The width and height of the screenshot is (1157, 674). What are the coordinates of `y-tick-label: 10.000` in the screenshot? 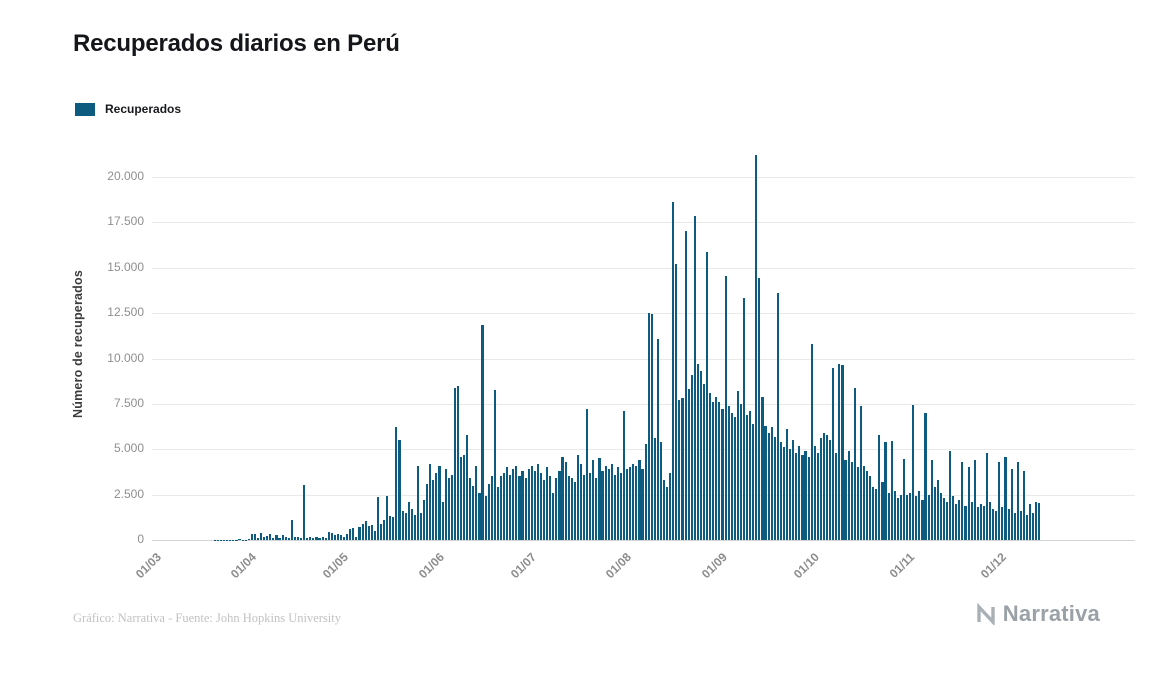 It's located at (125, 357).